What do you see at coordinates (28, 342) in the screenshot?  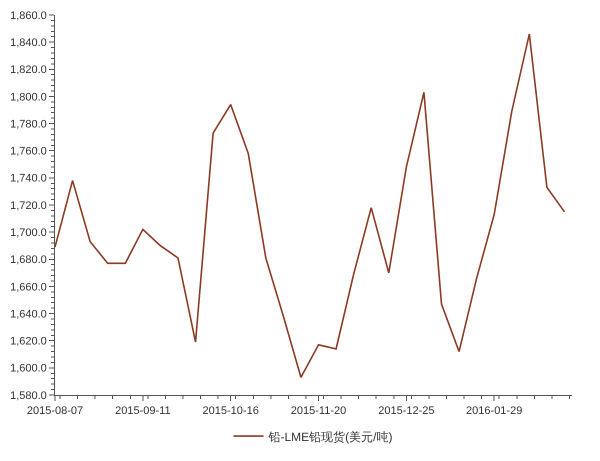 I see `y-tick-label: 1,620.0` at bounding box center [28, 342].